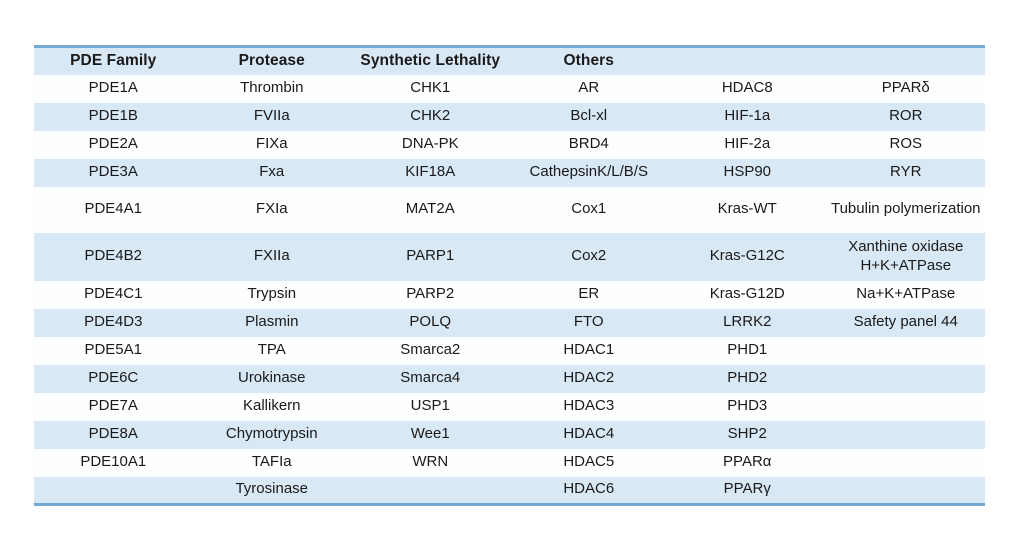 The height and width of the screenshot is (550, 1024). Describe the element at coordinates (113, 172) in the screenshot. I see `table-cell: PDE3A` at that location.